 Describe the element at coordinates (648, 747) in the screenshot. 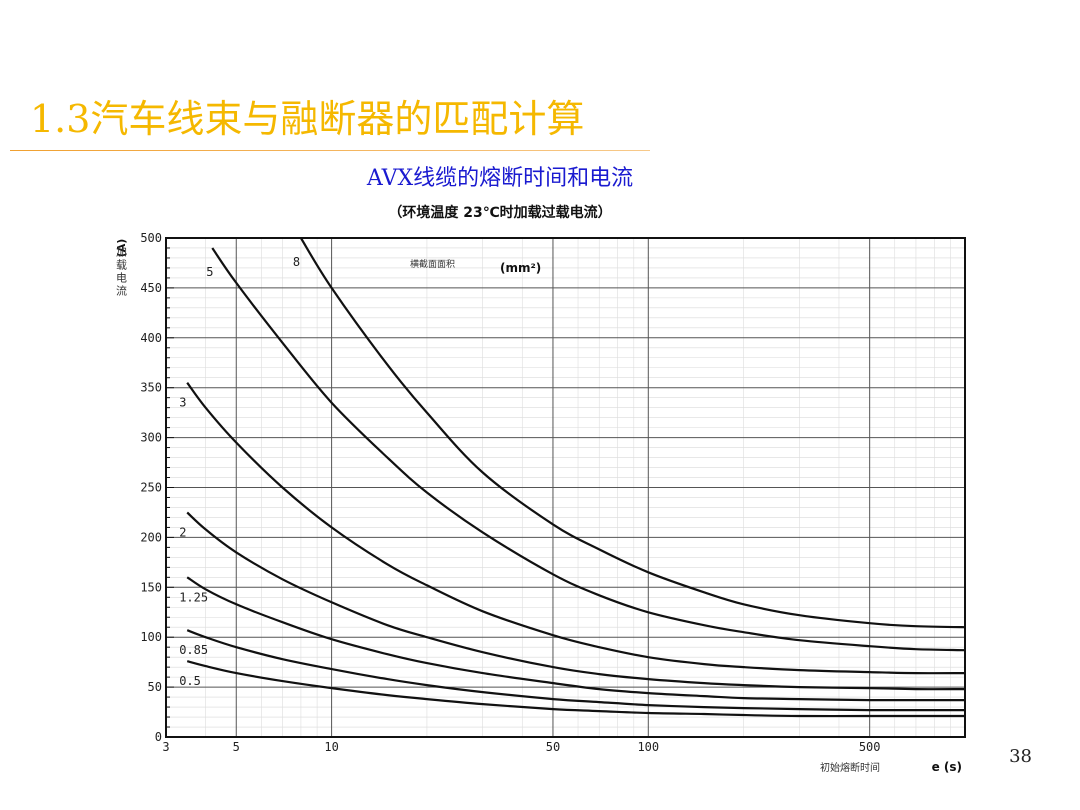

I see `x-tick-label: 100` at that location.